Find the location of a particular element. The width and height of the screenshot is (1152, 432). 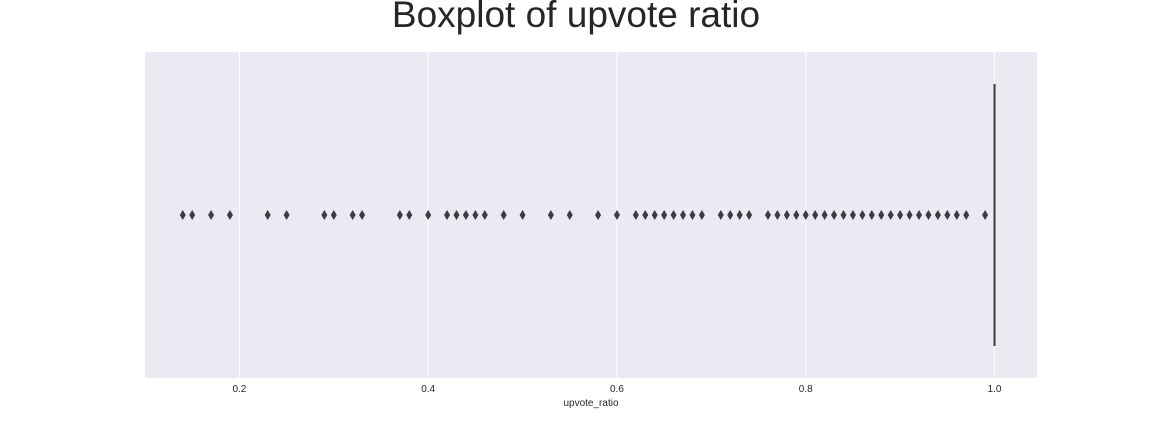

x-tick-label: 0.6 is located at coordinates (617, 389).